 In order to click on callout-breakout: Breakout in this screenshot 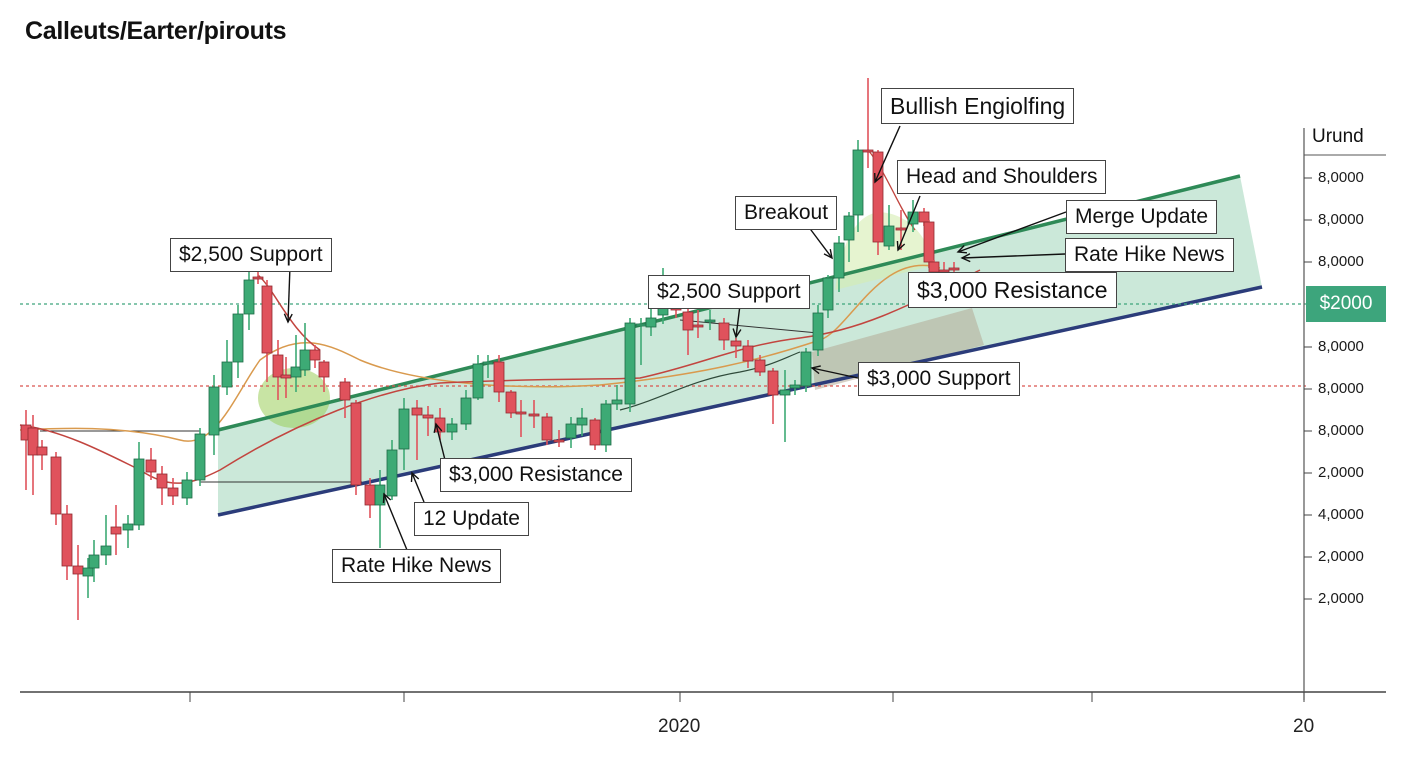, I will do `click(786, 213)`.